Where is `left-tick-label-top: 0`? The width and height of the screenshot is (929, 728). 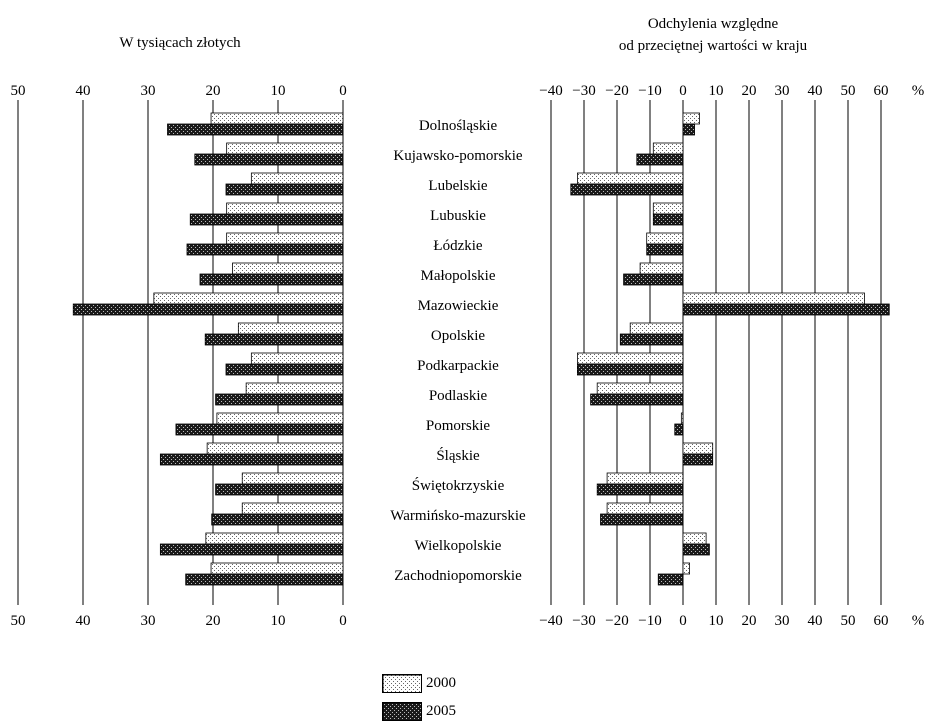 left-tick-label-top: 0 is located at coordinates (343, 91).